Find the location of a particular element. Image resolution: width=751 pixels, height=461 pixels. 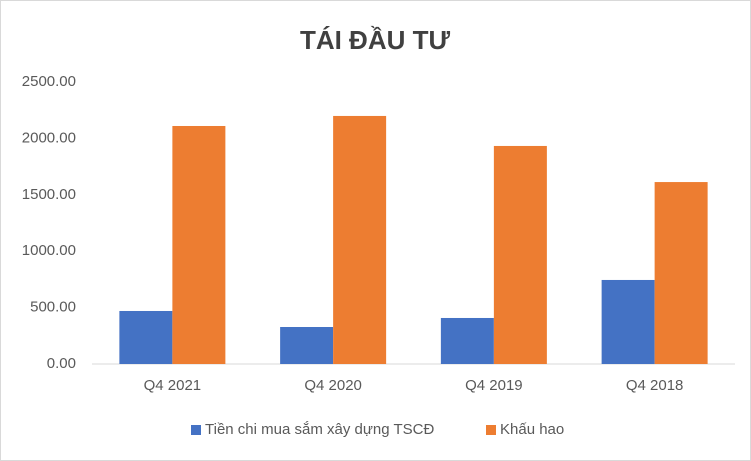

y-tick-label: 0.00 is located at coordinates (61, 363).